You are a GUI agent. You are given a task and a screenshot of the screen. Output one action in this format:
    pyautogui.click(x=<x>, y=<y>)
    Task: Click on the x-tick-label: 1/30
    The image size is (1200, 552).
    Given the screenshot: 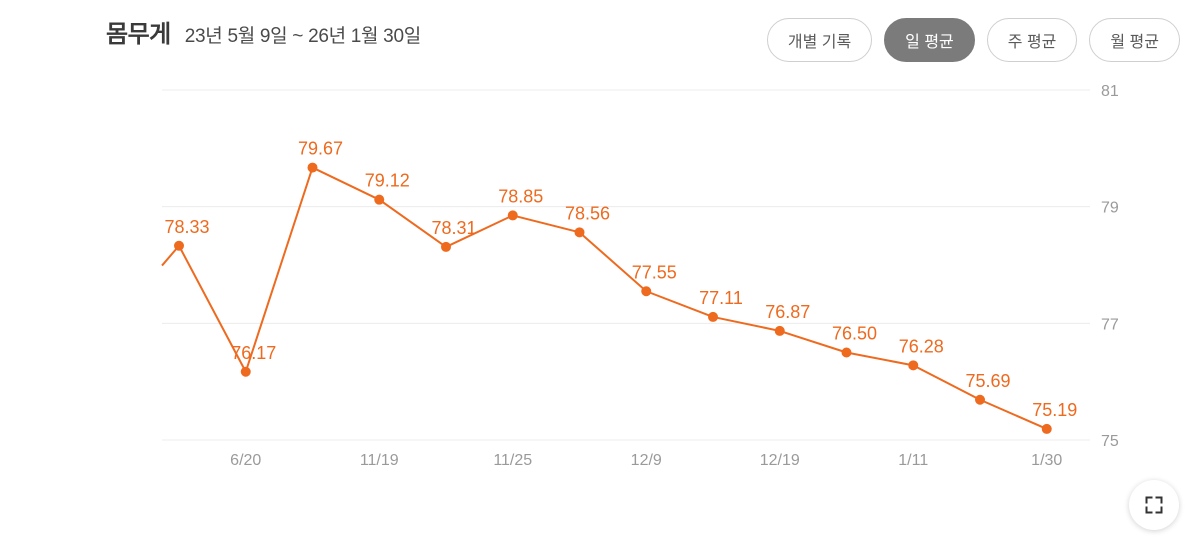 What is the action you would take?
    pyautogui.click(x=1046, y=460)
    